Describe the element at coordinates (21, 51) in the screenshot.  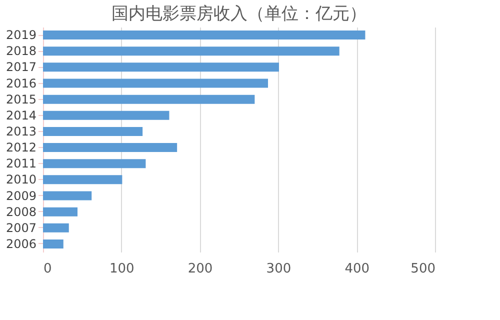
I see `y-tick-label: 2018` at that location.